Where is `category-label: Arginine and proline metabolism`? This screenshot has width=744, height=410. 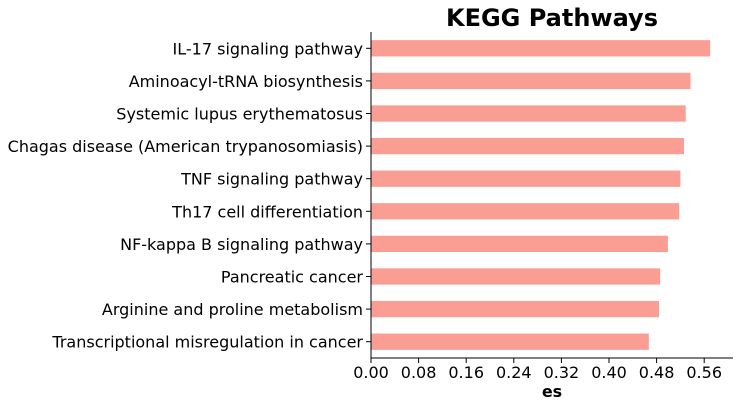
category-label: Arginine and proline metabolism is located at coordinates (232, 309).